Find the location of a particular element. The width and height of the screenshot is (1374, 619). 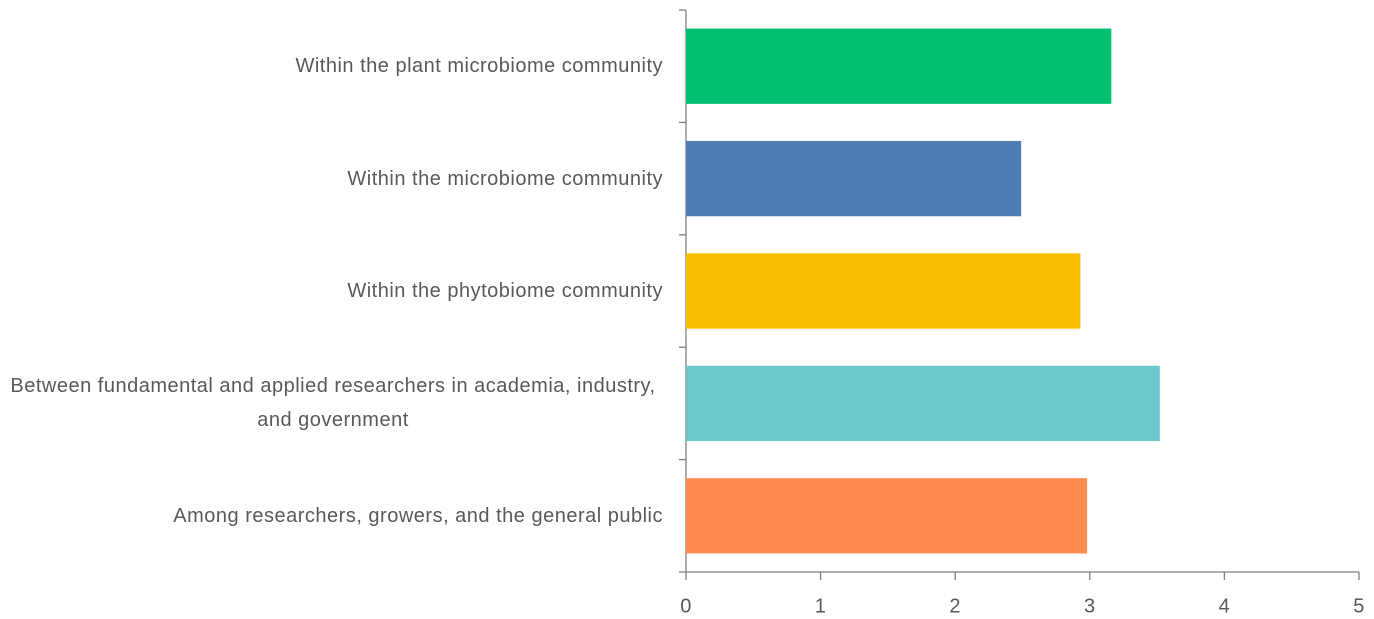

x-tick-label: 3 is located at coordinates (1090, 606).